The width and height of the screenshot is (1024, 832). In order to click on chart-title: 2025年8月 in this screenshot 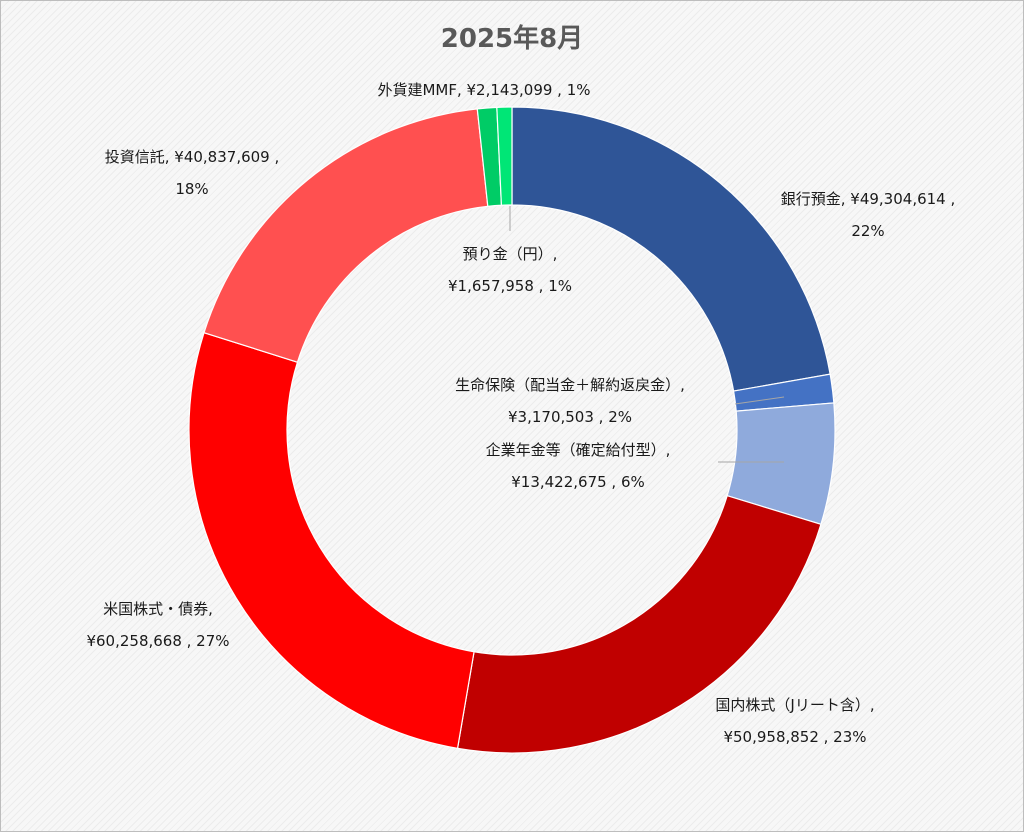, I will do `click(512, 39)`.